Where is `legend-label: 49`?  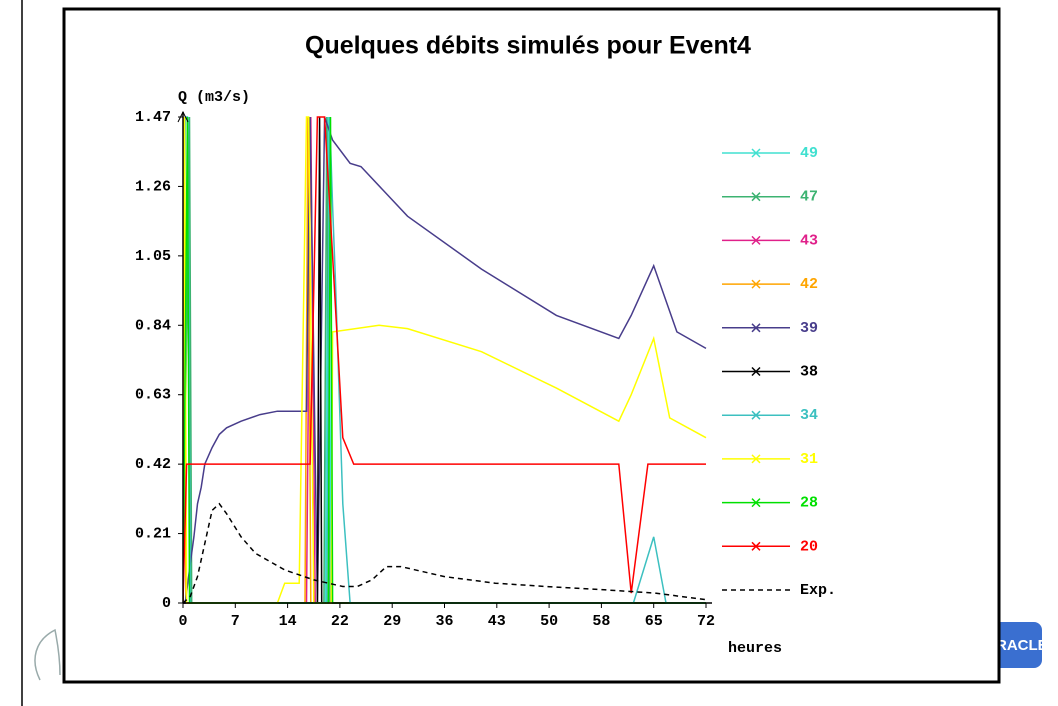 legend-label: 49 is located at coordinates (809, 153).